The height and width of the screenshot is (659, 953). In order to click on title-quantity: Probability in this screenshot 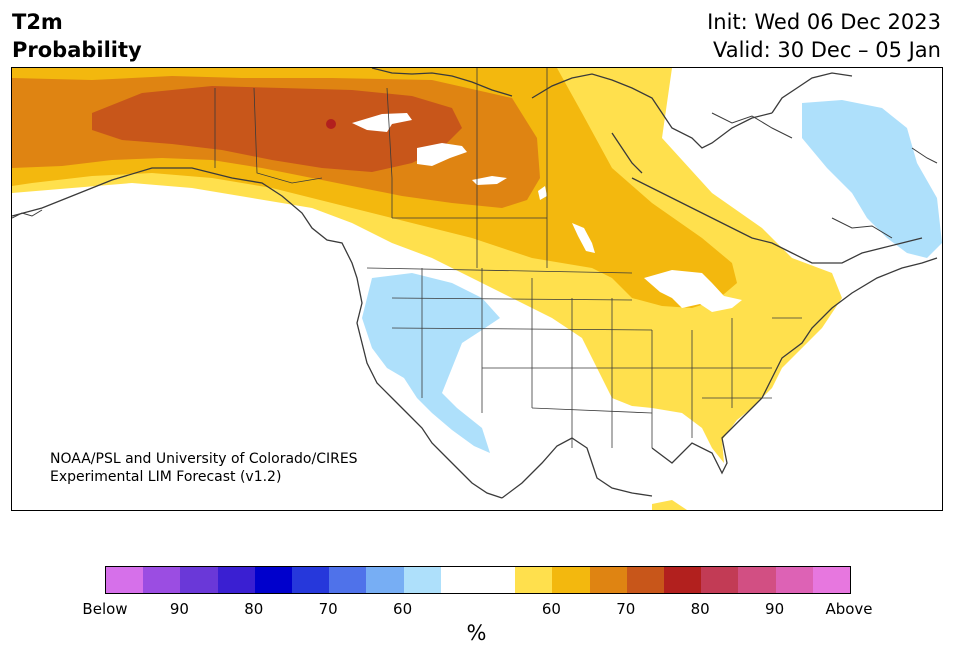, I will do `click(77, 50)`.